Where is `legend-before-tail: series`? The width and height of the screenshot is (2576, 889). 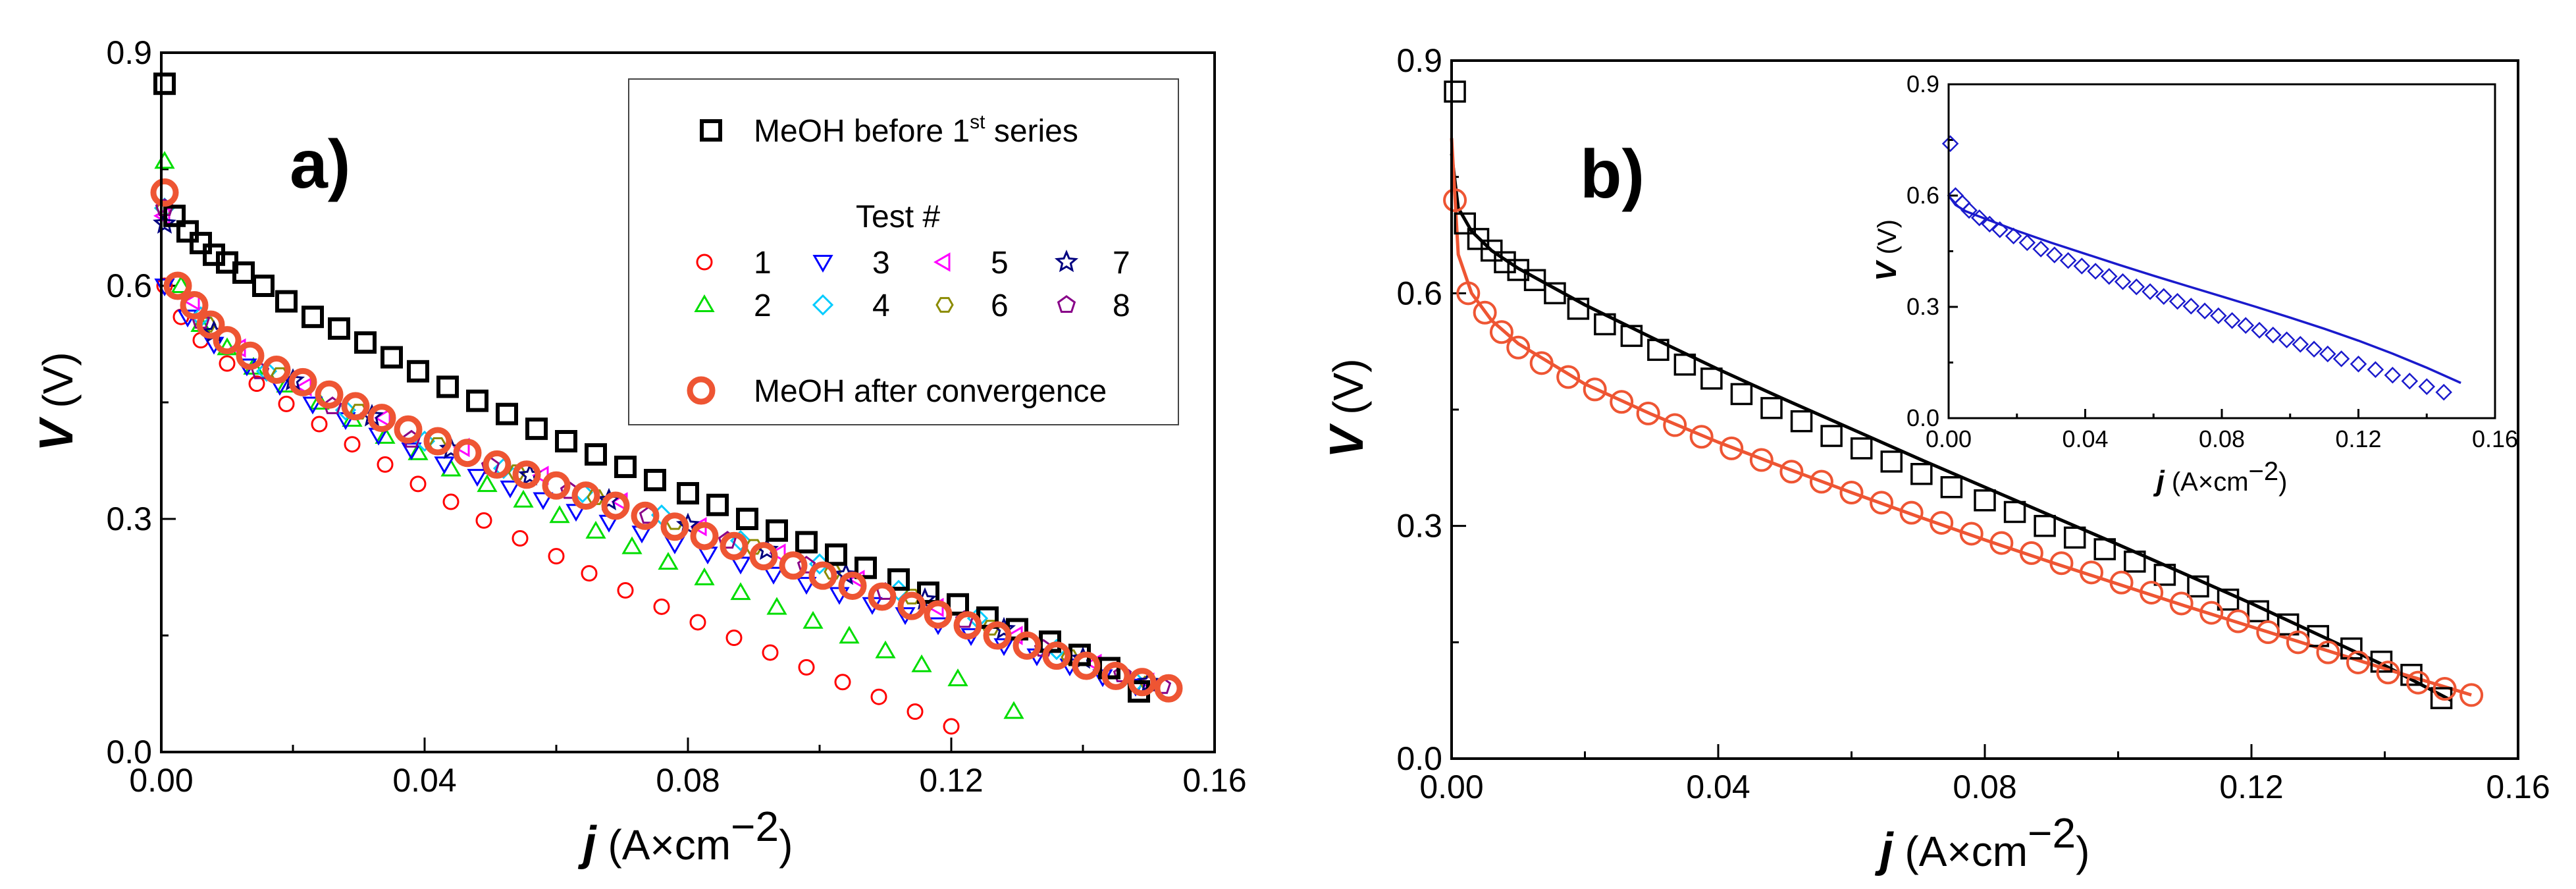 legend-before-tail: series is located at coordinates (1032, 131).